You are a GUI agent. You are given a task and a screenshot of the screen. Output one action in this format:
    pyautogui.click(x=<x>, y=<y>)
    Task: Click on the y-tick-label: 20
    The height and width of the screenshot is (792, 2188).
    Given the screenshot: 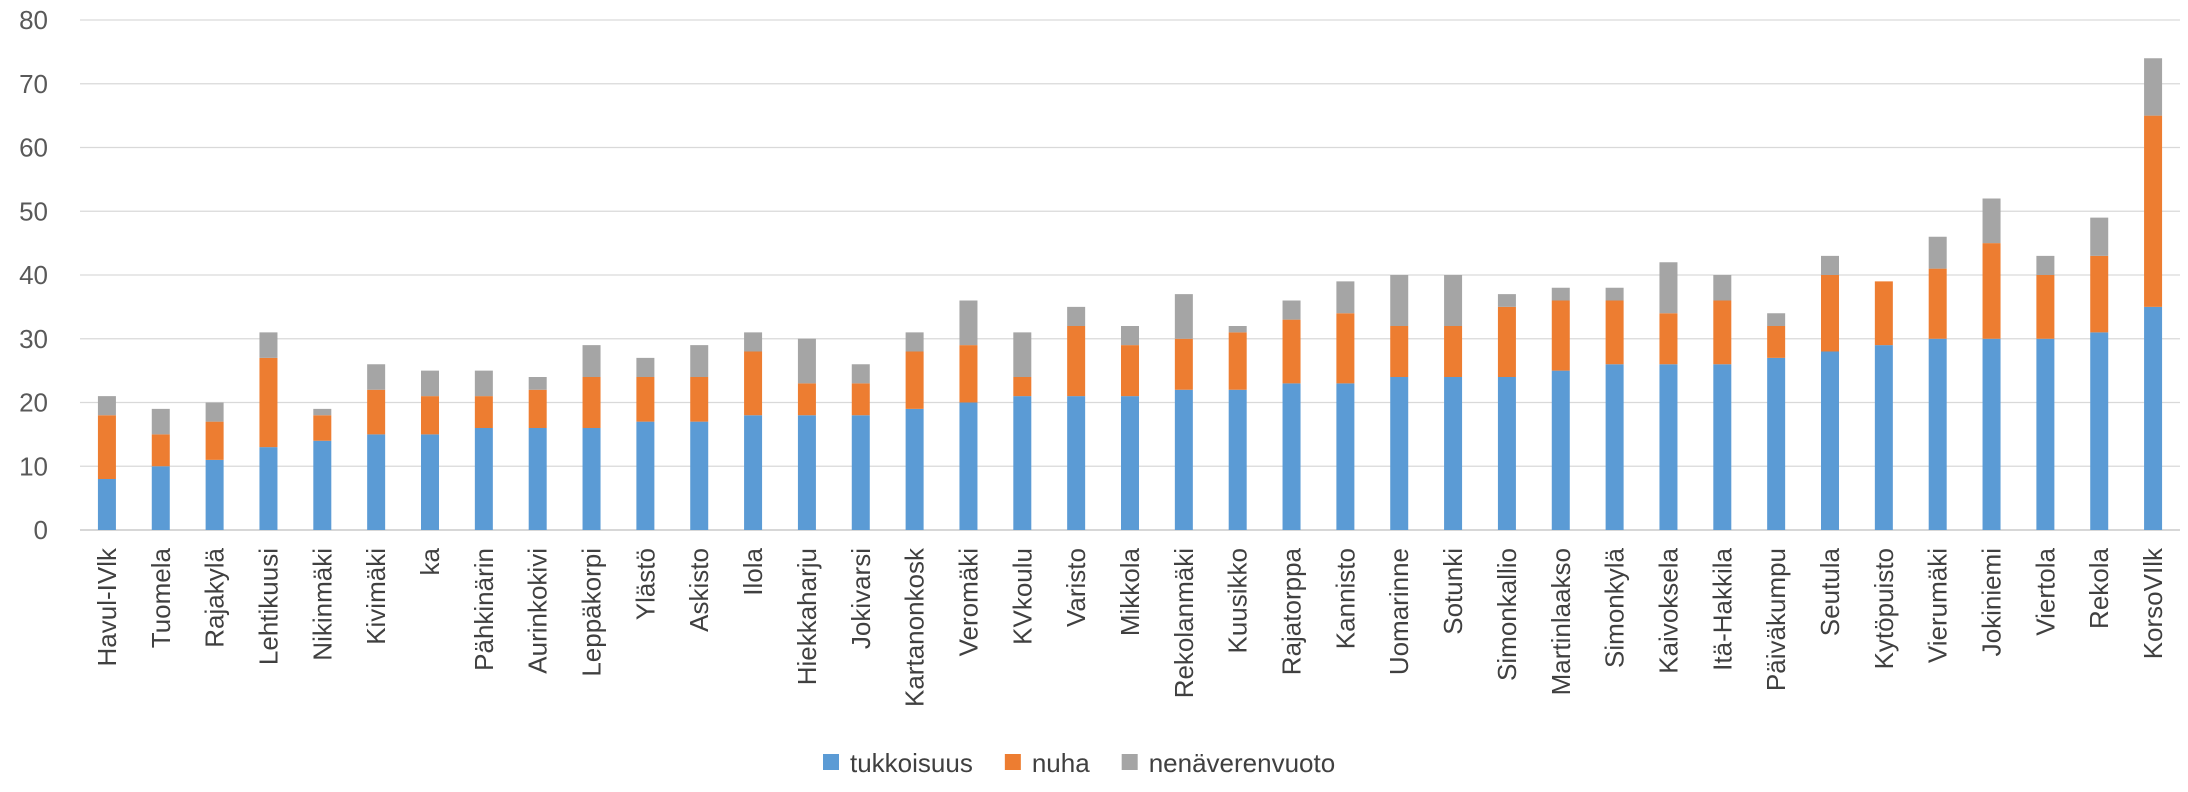 What is the action you would take?
    pyautogui.click(x=33, y=403)
    